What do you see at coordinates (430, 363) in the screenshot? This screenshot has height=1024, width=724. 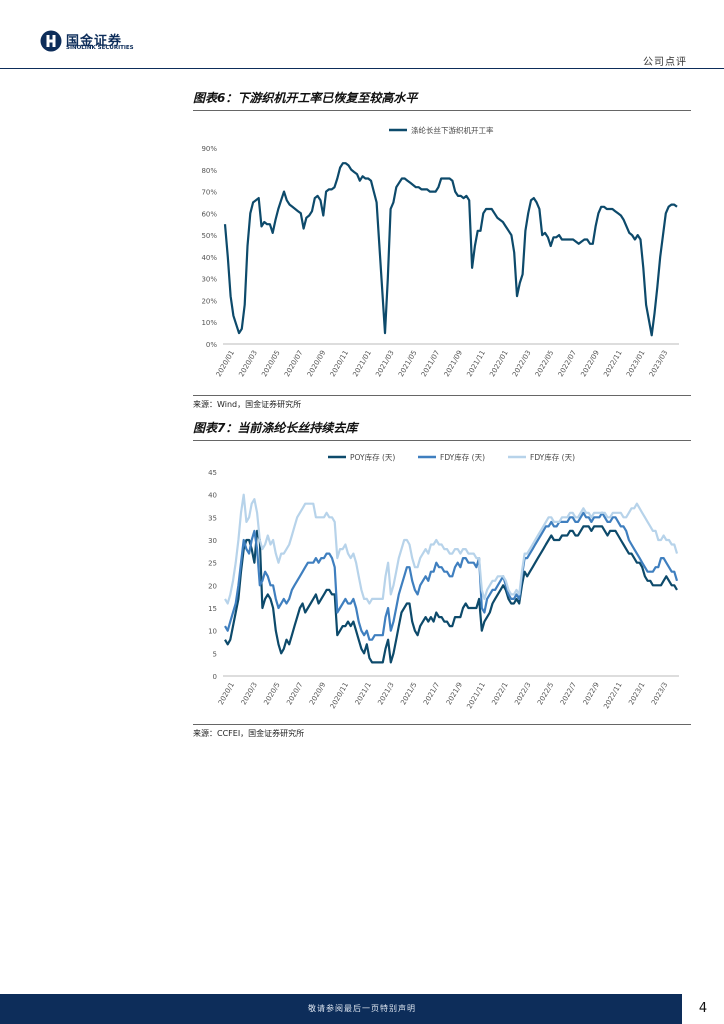 I see `chart0-x-tick-label: 2021/07` at bounding box center [430, 363].